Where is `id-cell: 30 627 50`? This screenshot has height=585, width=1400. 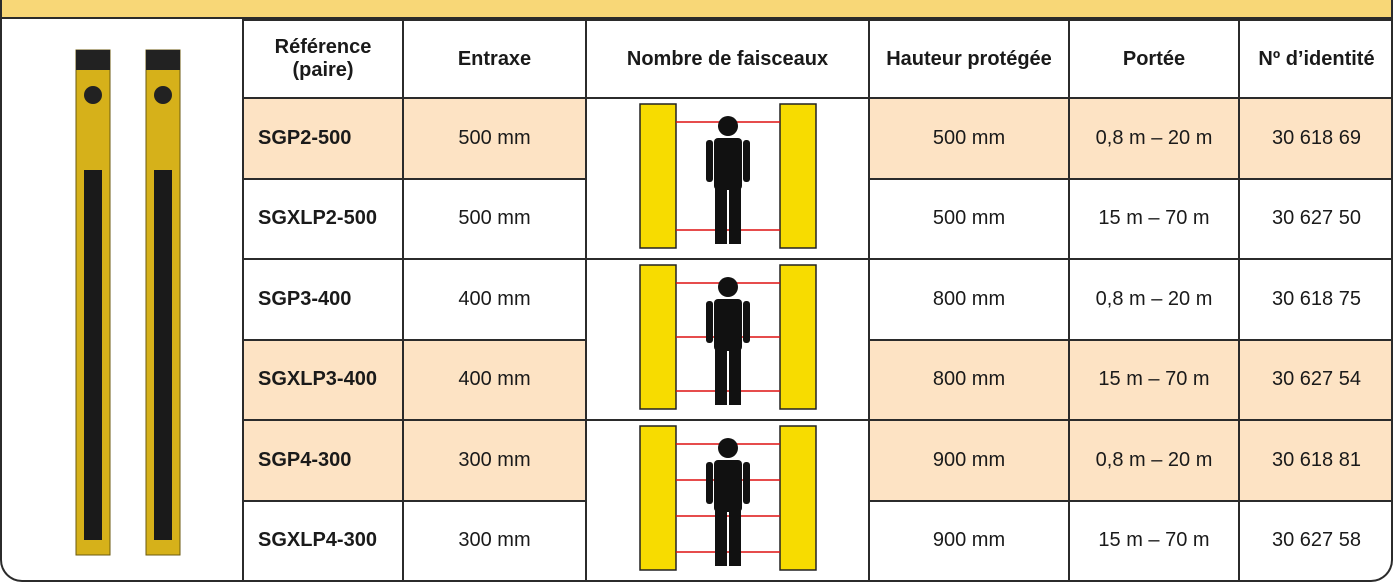 id-cell: 30 627 50 is located at coordinates (1314, 218).